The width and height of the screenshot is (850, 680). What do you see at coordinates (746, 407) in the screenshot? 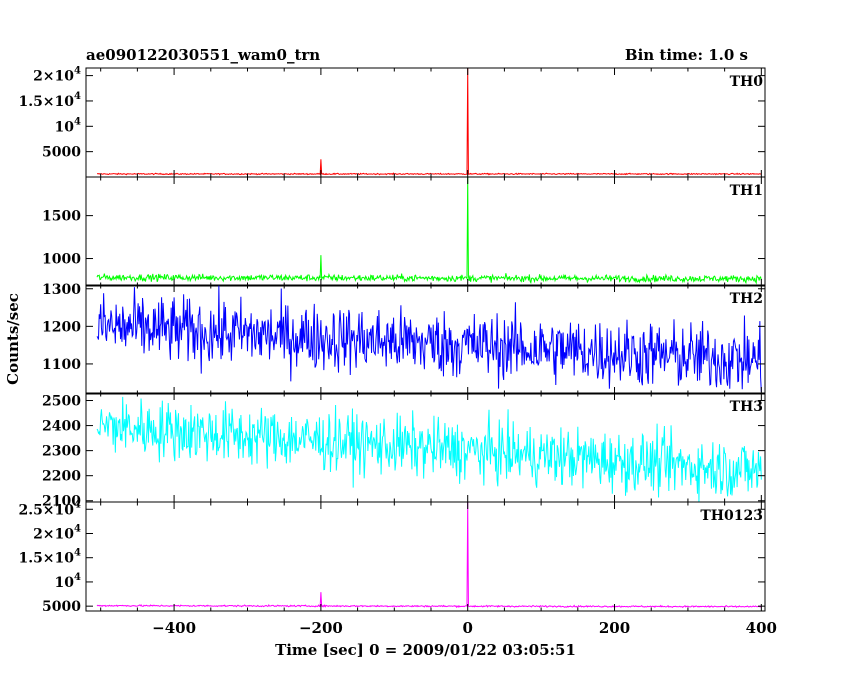
I see `series-label-th3: TH3` at bounding box center [746, 407].